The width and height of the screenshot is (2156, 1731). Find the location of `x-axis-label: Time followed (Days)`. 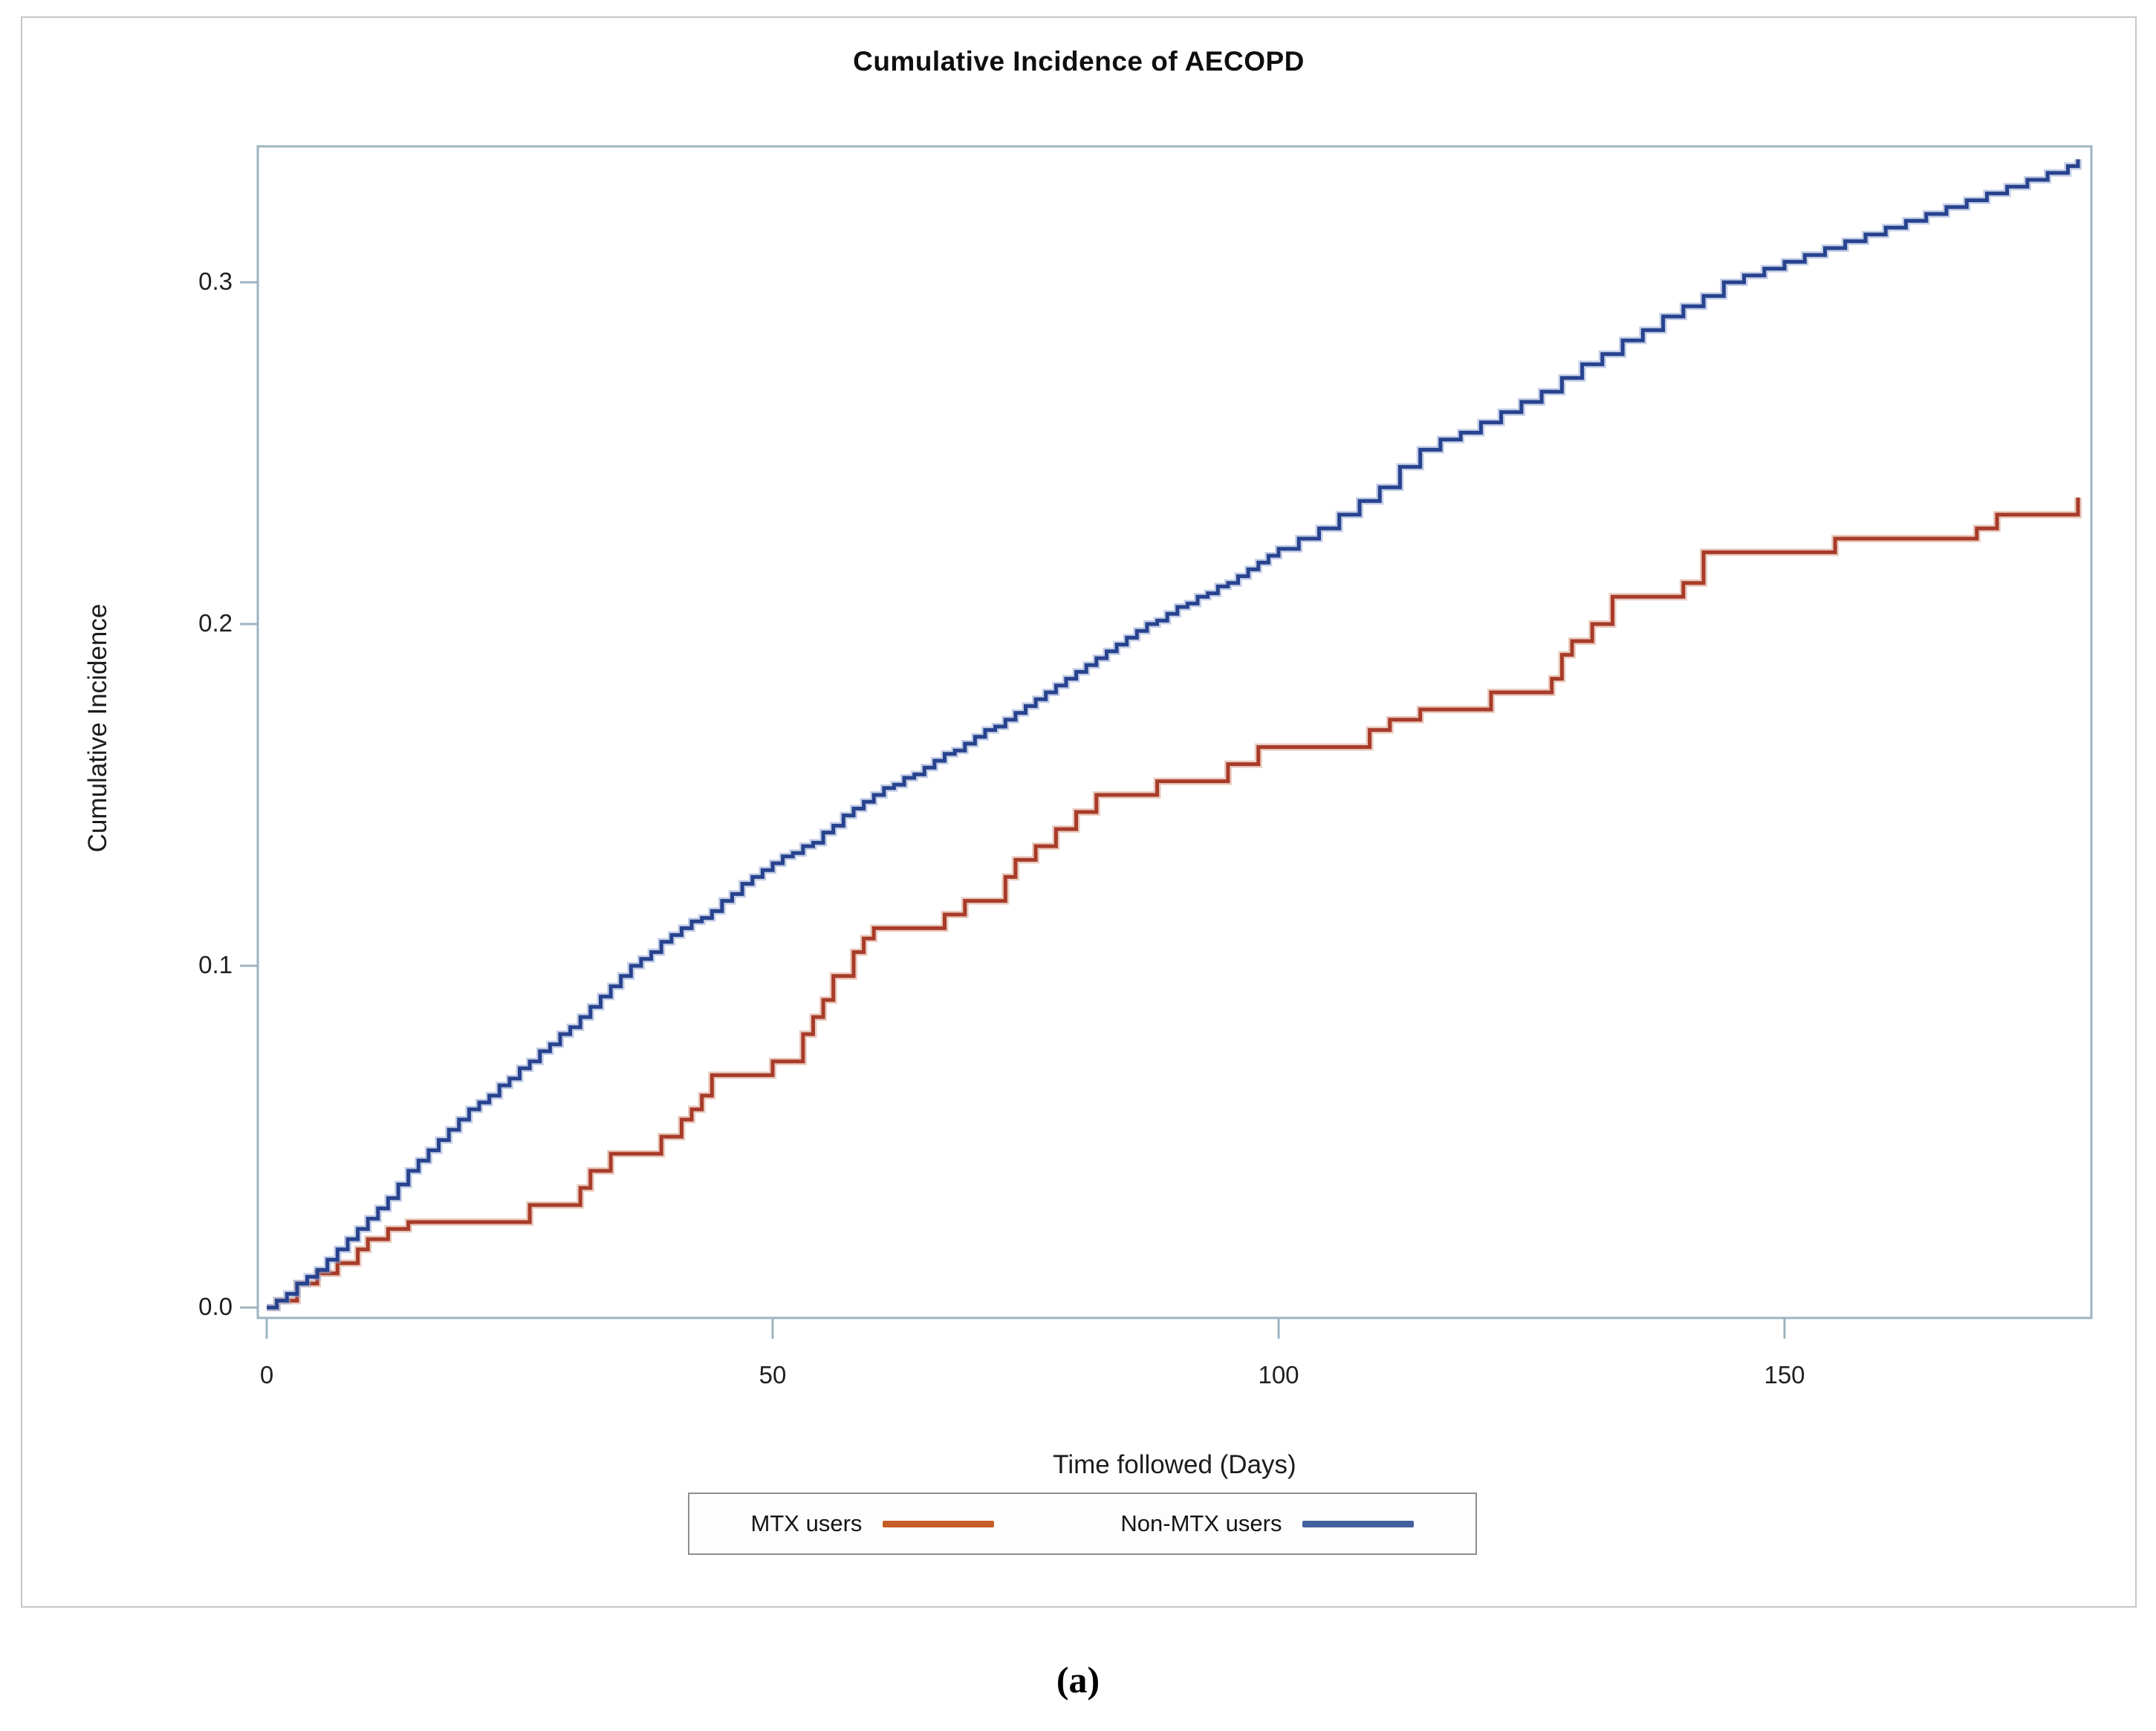

x-axis-label: Time followed (Days) is located at coordinates (1174, 1464).